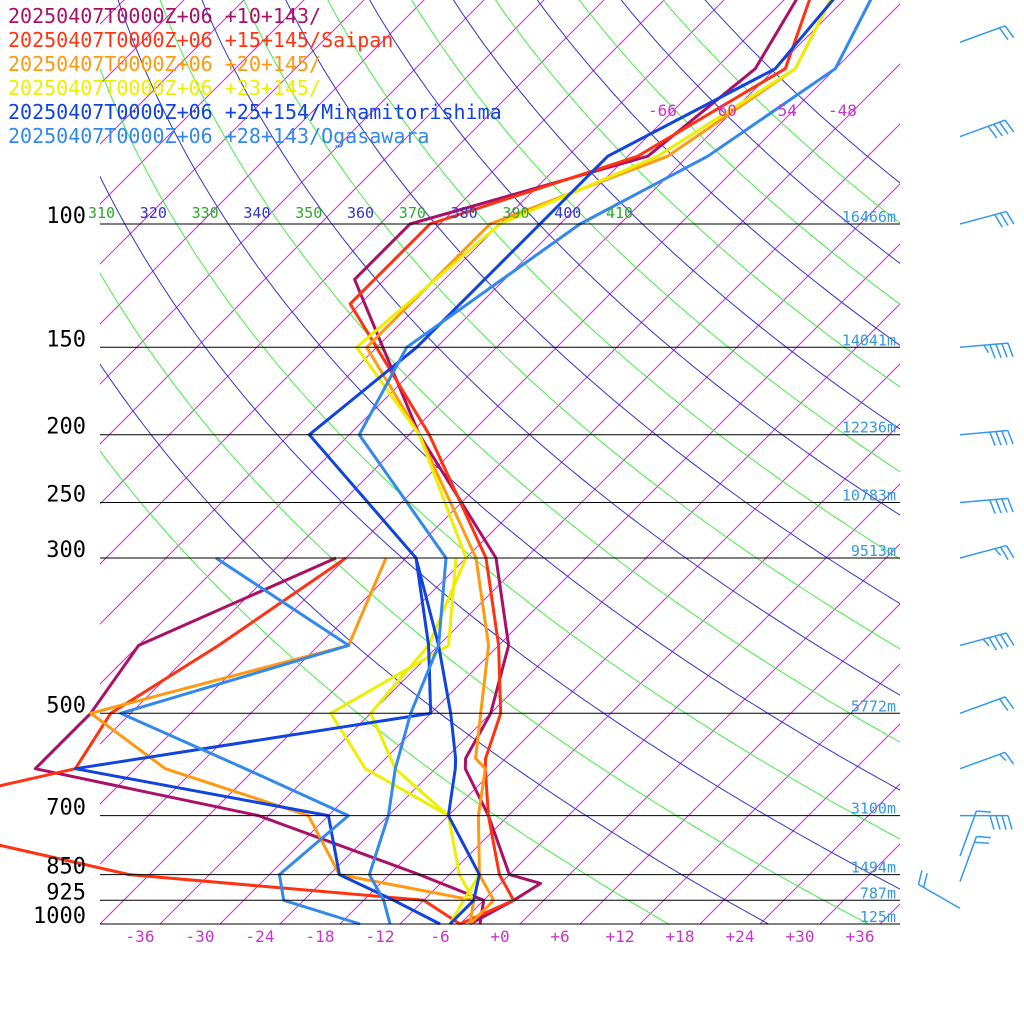  Describe the element at coordinates (320, 936) in the screenshot. I see `x-tick-label: -18` at that location.